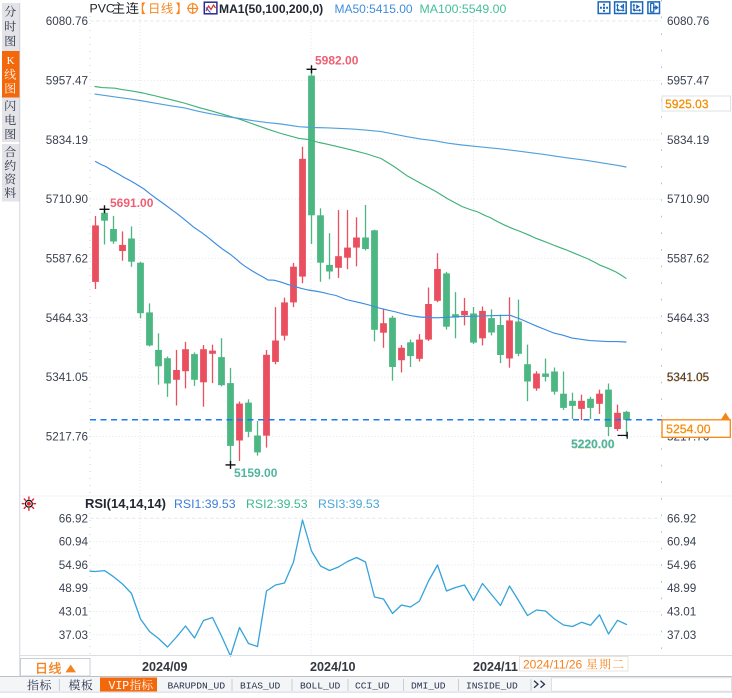 The width and height of the screenshot is (732, 698). I want to click on svg-text: DMI_UD, so click(428, 686).